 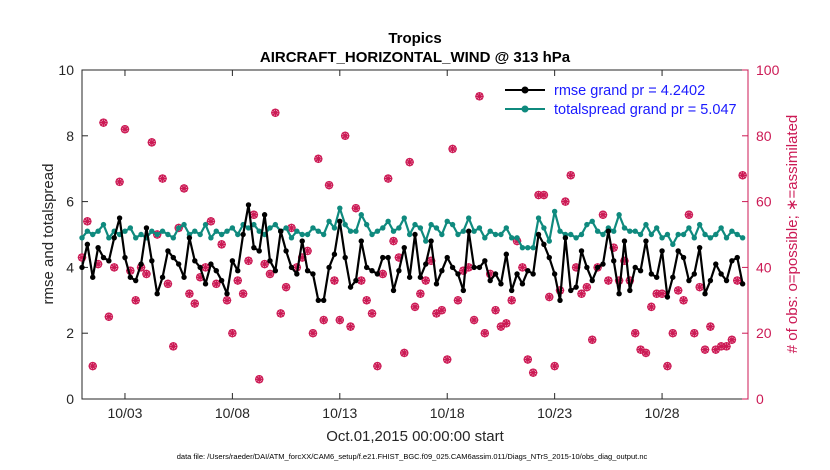 What do you see at coordinates (620, 98) in the screenshot?
I see `legend-box` at bounding box center [620, 98].